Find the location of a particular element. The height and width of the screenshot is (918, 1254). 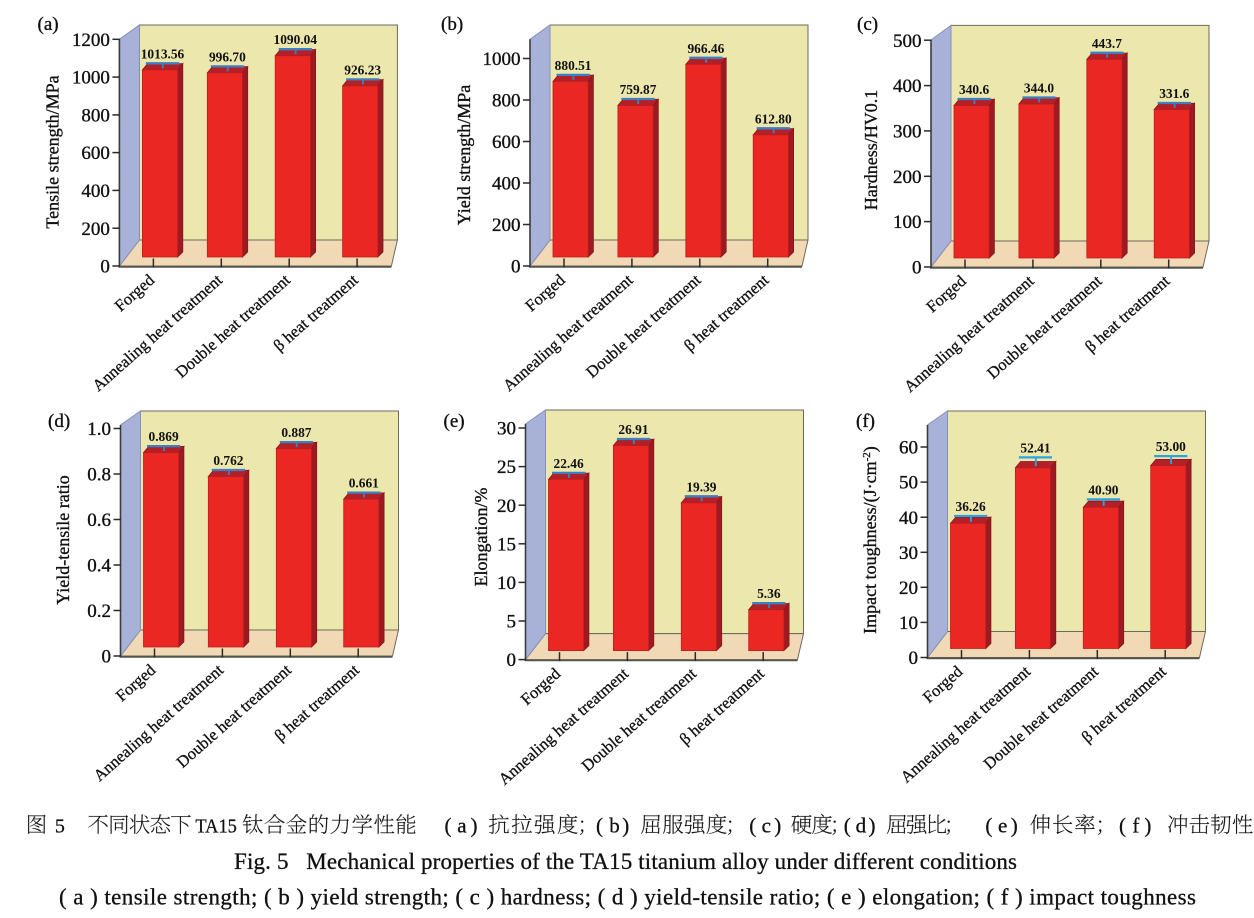

svg-text: 5.36 is located at coordinates (769, 593).